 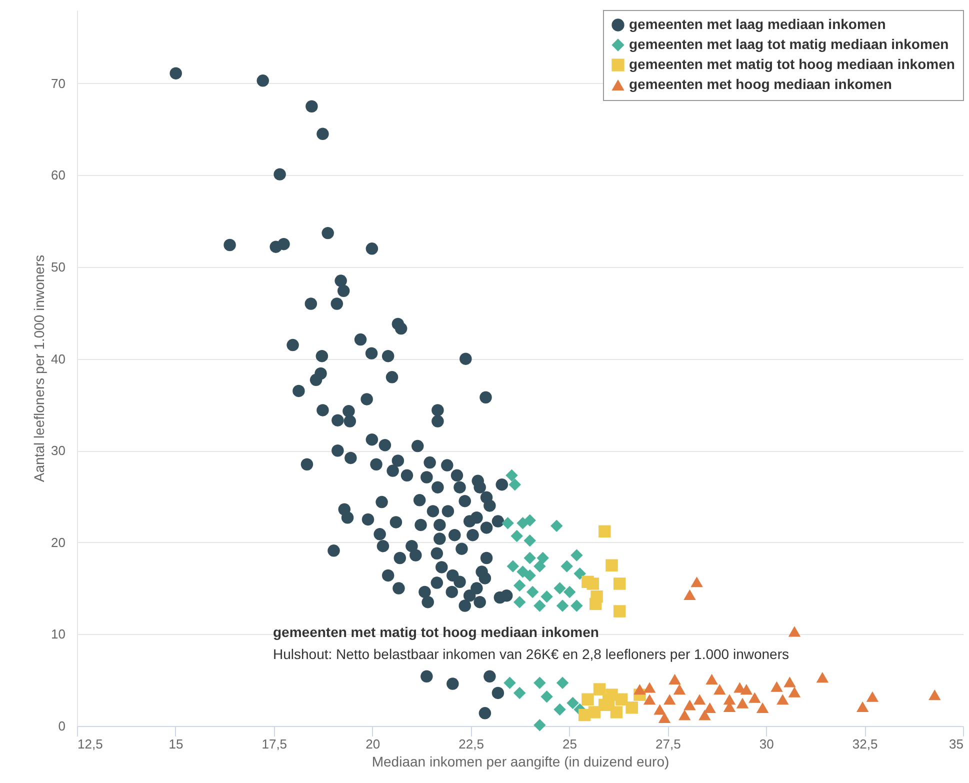 I want to click on x-axis-title: Mediaan inkomen per aangifte (in duizend euro), so click(x=521, y=762).